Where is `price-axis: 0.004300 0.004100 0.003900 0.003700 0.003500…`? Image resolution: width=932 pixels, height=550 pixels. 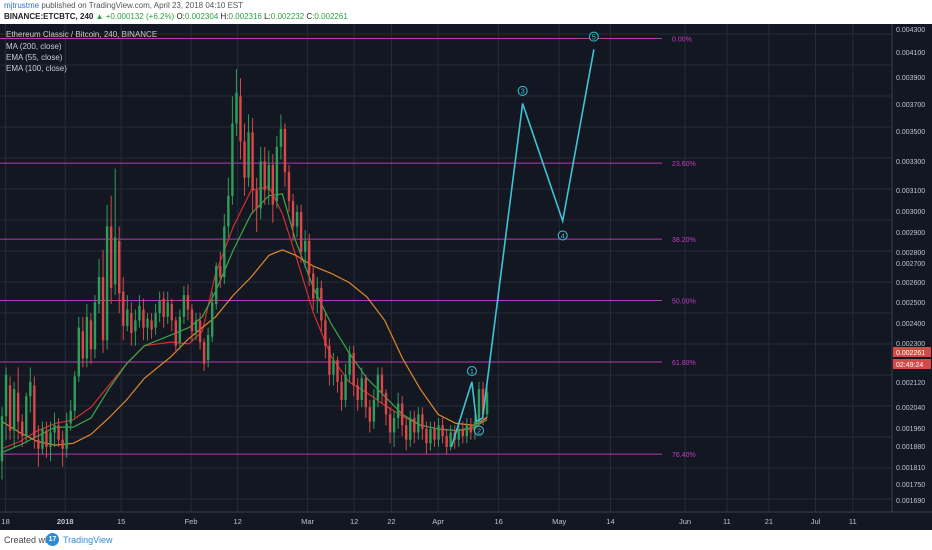
price-axis: 0.004300 0.004100 0.003900 0.003700 0.003500… is located at coordinates (911, 277).